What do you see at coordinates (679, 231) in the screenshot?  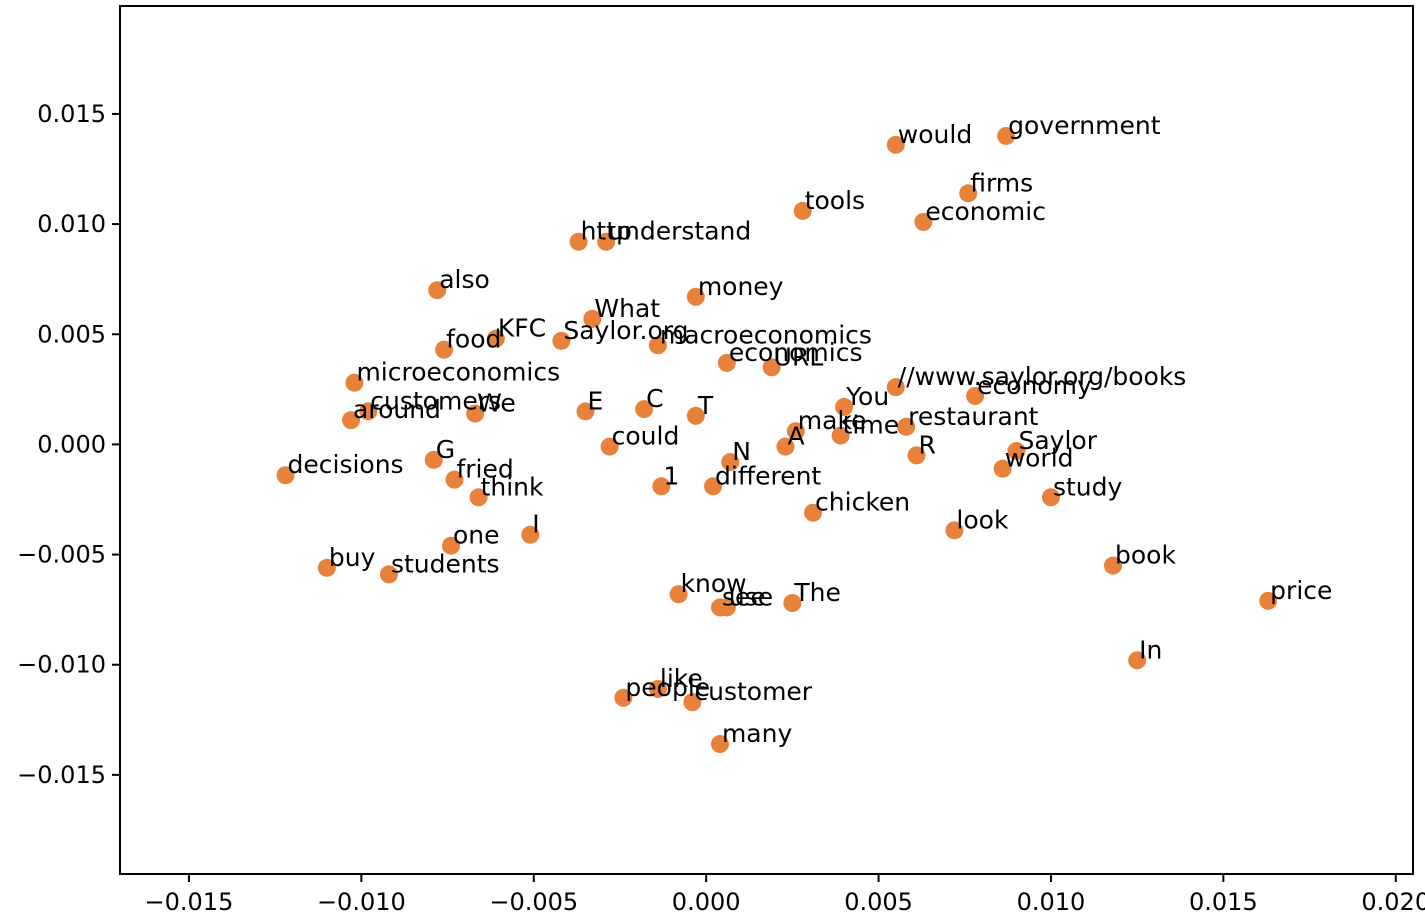 I see `point-label: understand` at bounding box center [679, 231].